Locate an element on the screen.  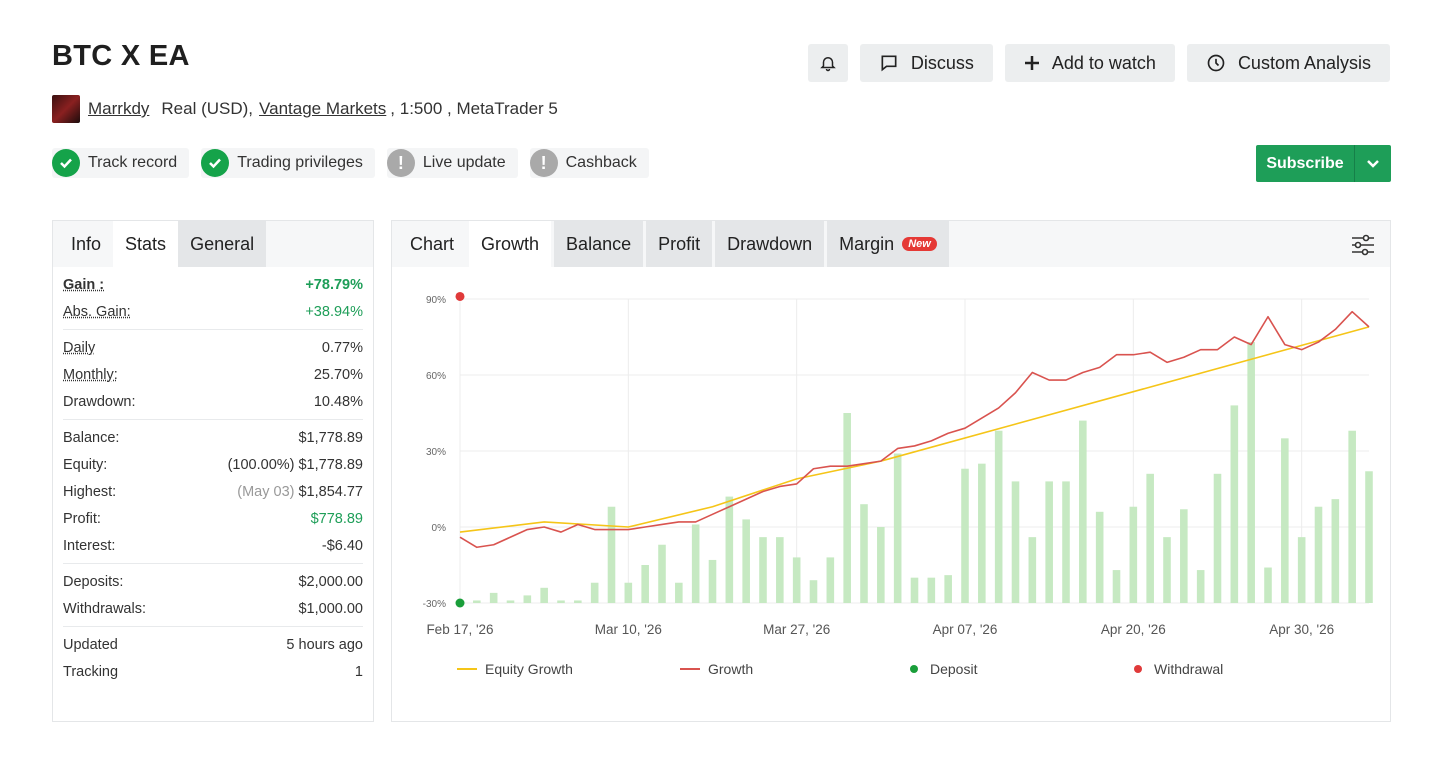
stat-label: Daily is located at coordinates (79, 347).